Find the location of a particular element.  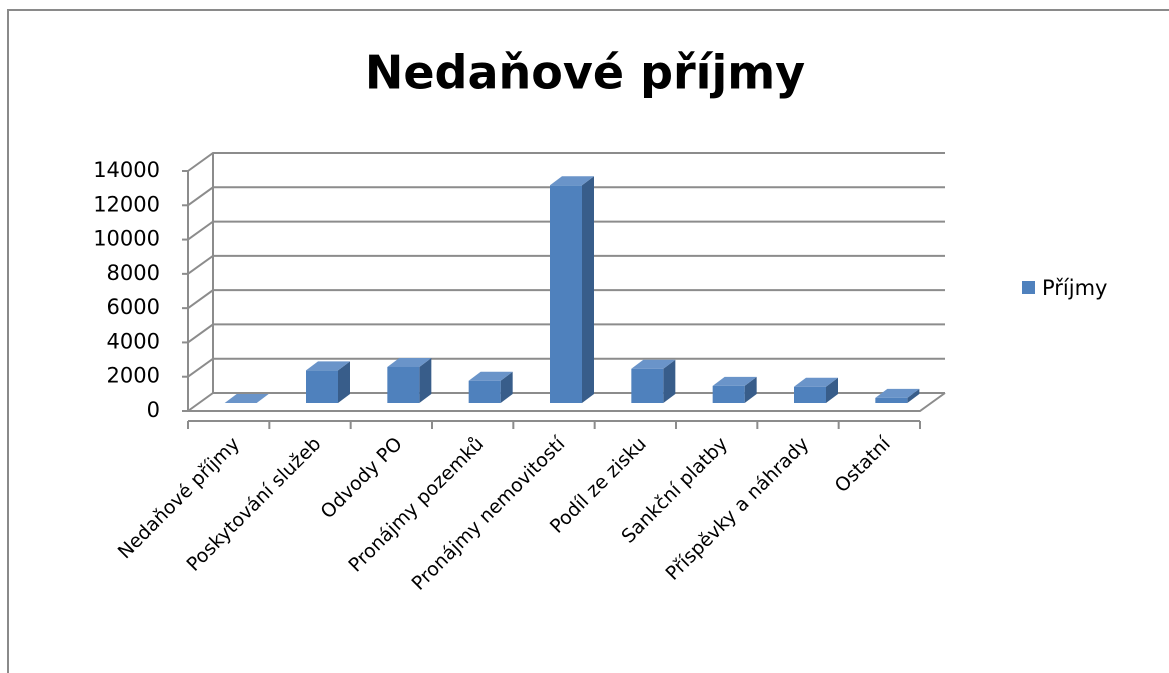

x-tick-label: Poskytování služeb is located at coordinates (253, 504).